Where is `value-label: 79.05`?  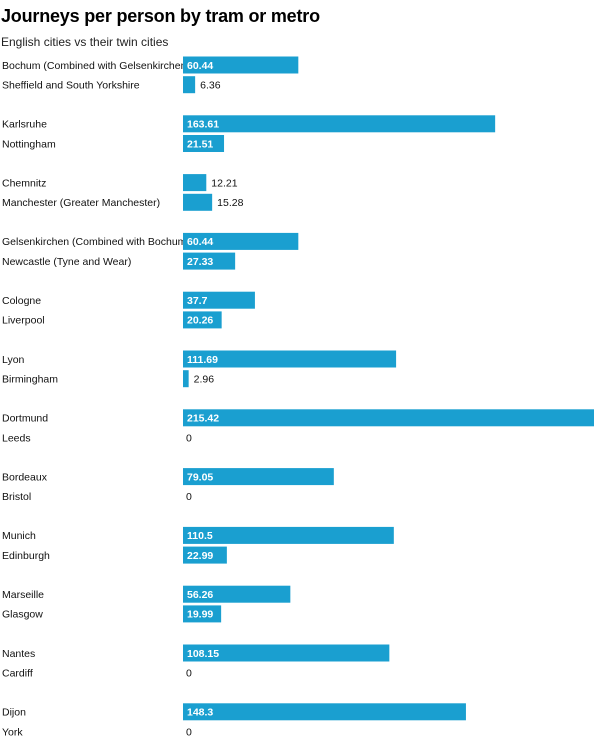 value-label: 79.05 is located at coordinates (200, 477).